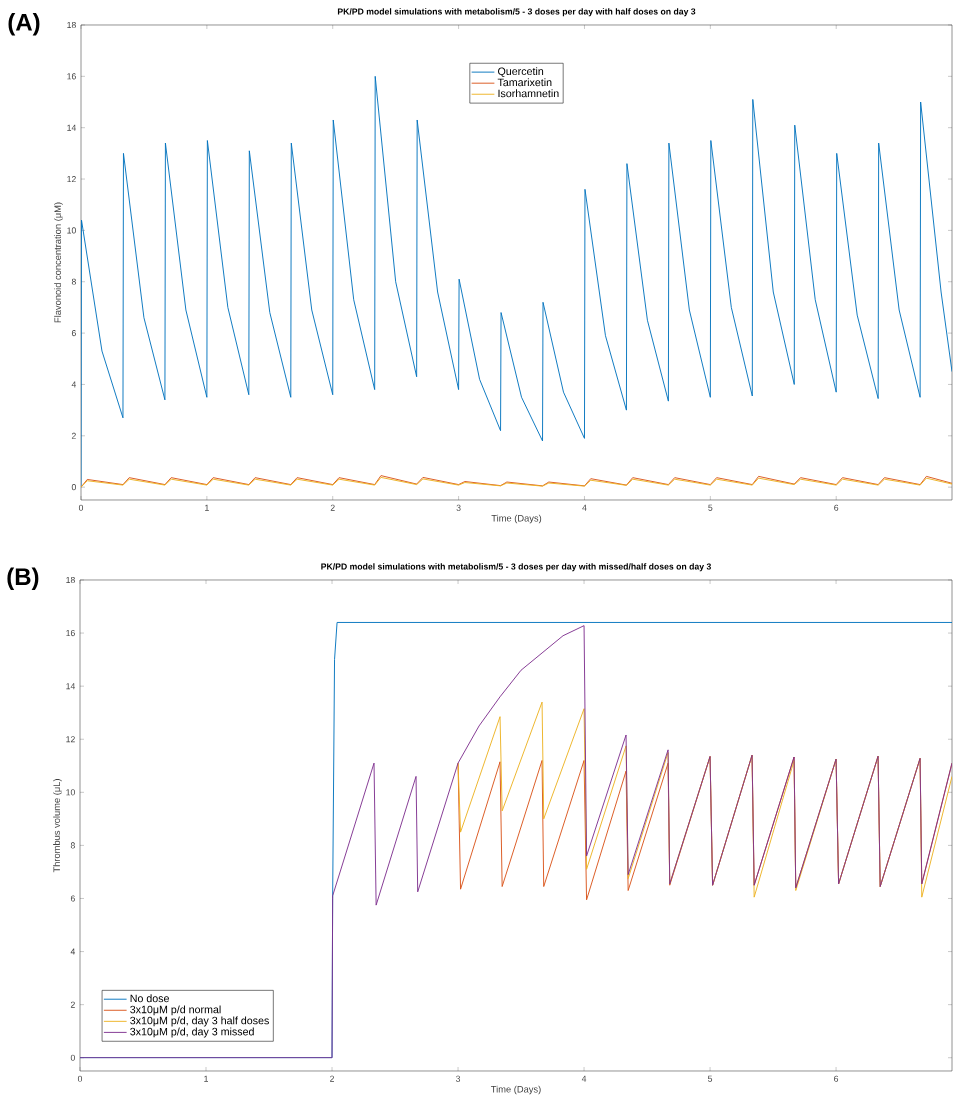 The width and height of the screenshot is (953, 1095). I want to click on chart-title: PK/PD model simulations with metabolism/5 - 3 doses per day with missed/half doses on day 3, so click(516, 567).